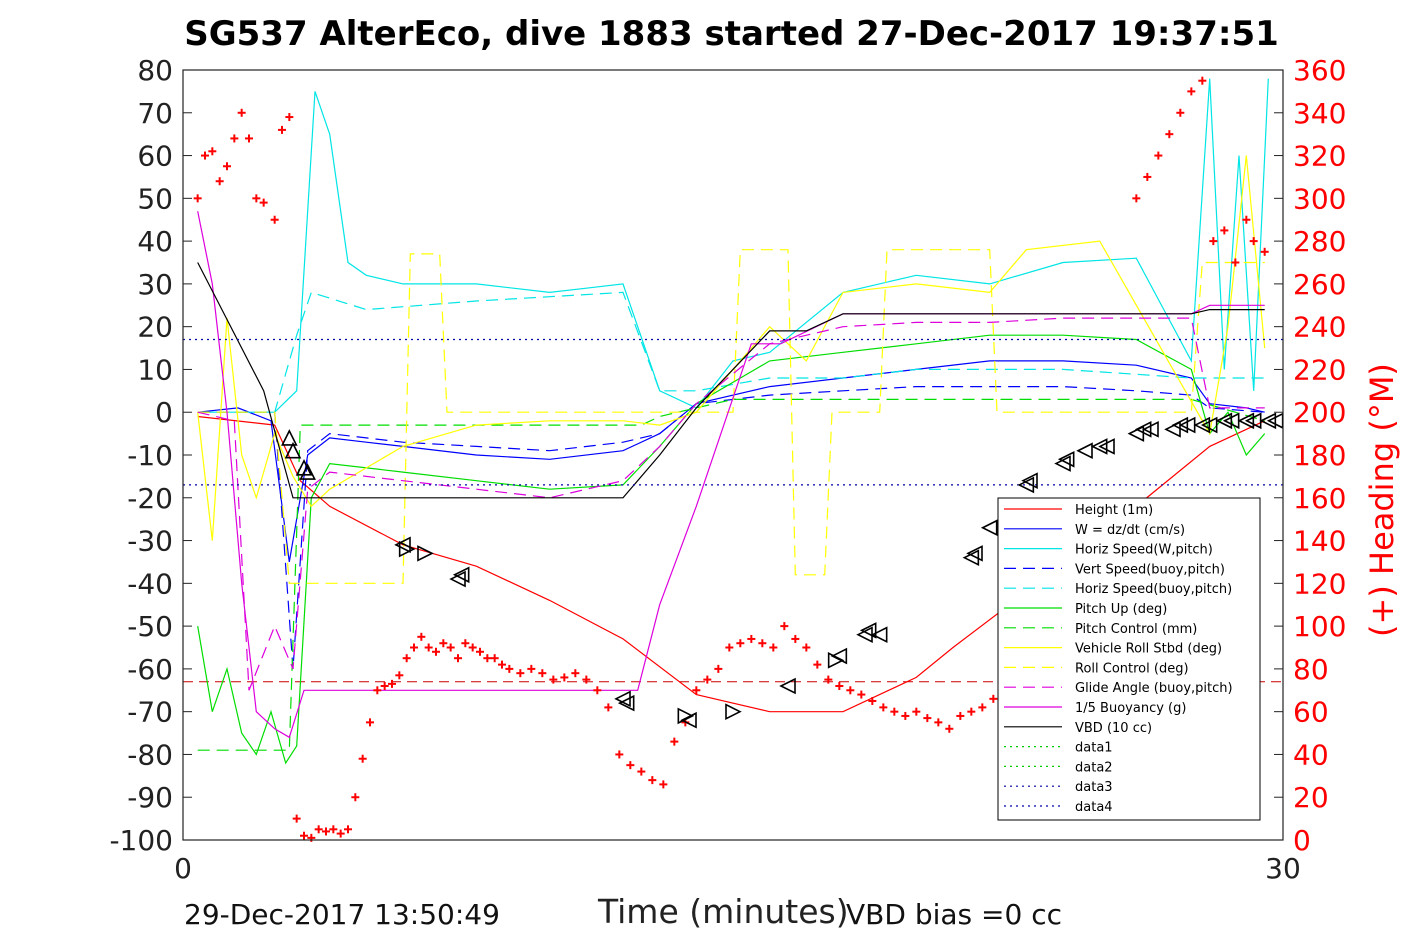 This screenshot has height=945, width=1417. Describe the element at coordinates (1283, 868) in the screenshot. I see `x-tick-label: 30` at that location.